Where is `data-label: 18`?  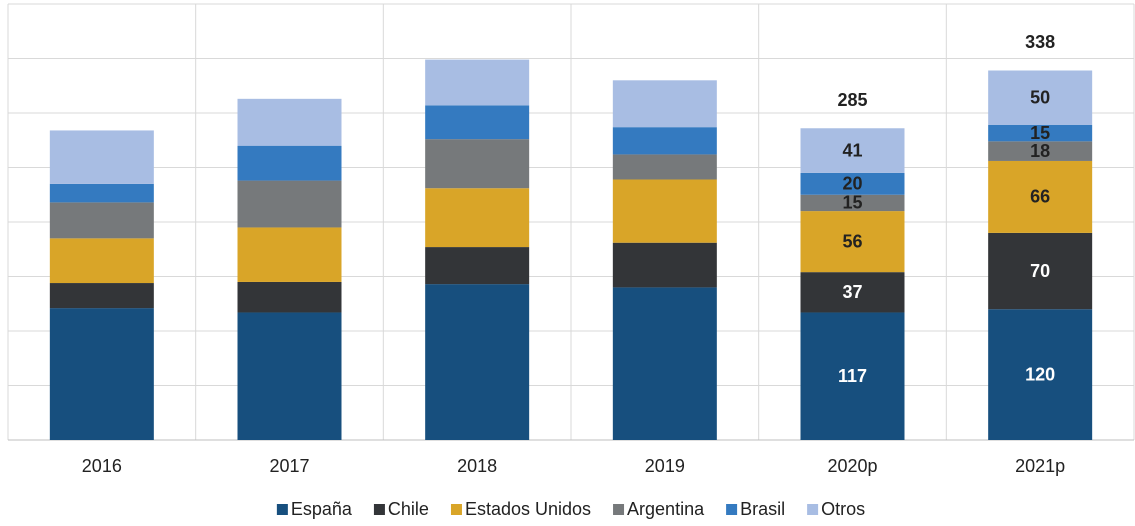
data-label: 18 is located at coordinates (1040, 151).